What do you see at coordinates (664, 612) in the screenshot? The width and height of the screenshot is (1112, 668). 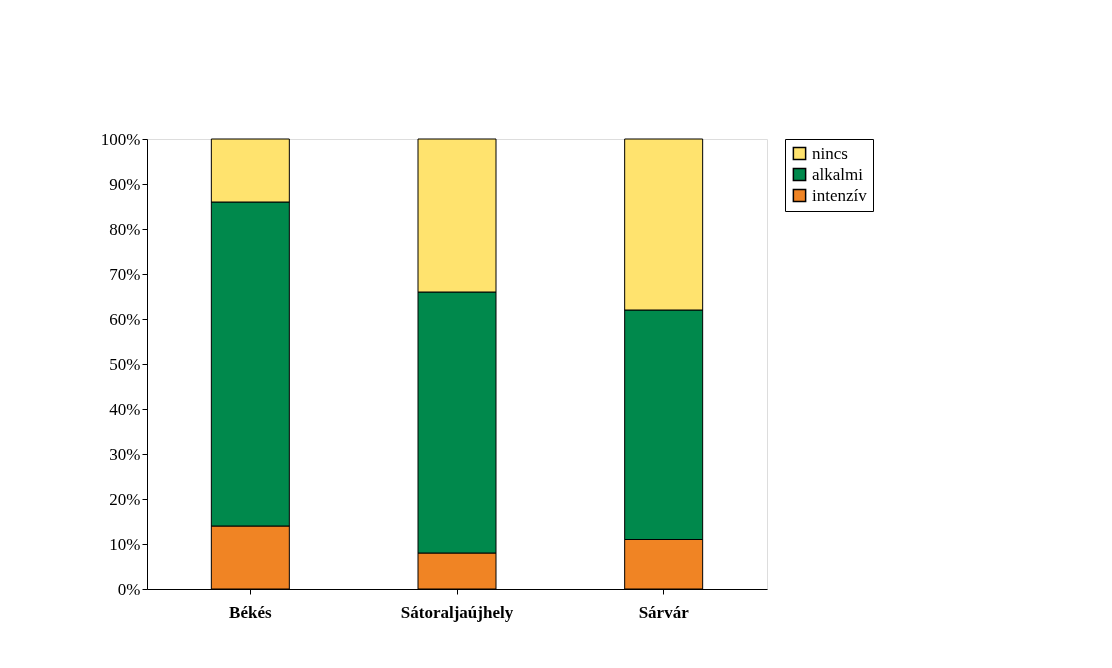 I see `x-tick-label: Sárvár` at bounding box center [664, 612].